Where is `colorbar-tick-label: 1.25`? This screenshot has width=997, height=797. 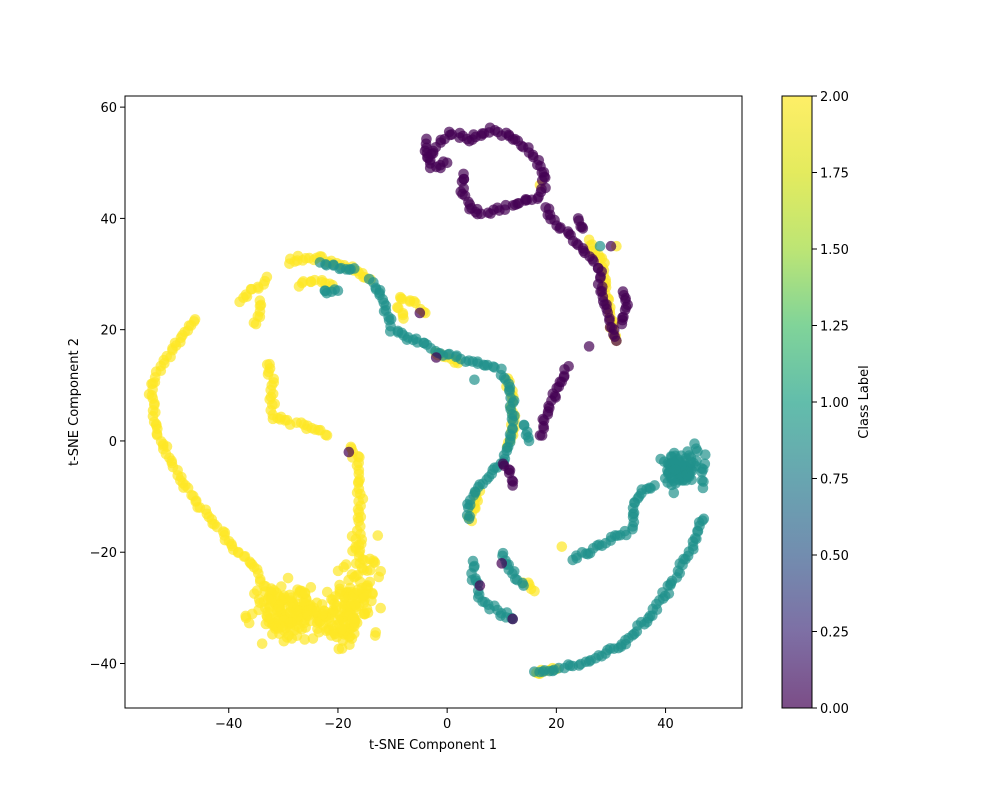
colorbar-tick-label: 1.25 is located at coordinates (834, 327).